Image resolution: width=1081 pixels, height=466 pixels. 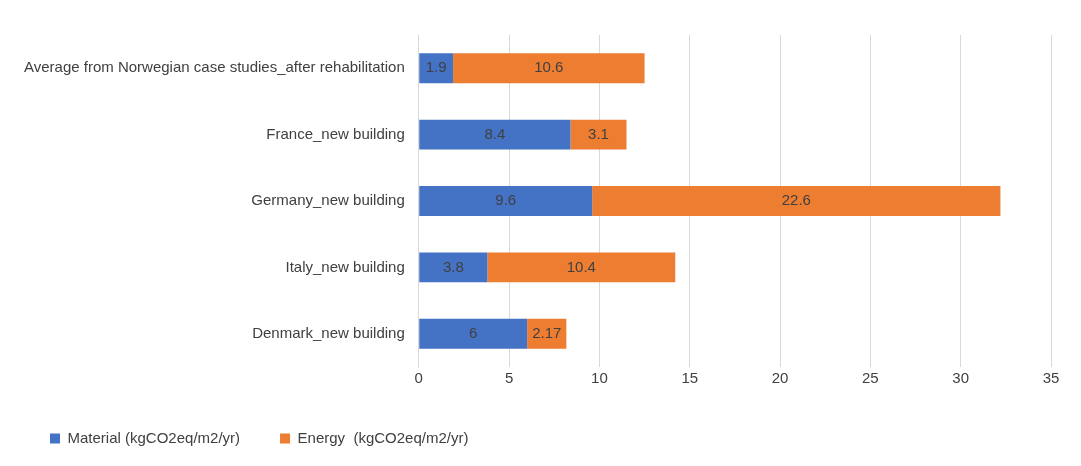 I want to click on y-tick-label: Italy_new building, so click(x=345, y=266).